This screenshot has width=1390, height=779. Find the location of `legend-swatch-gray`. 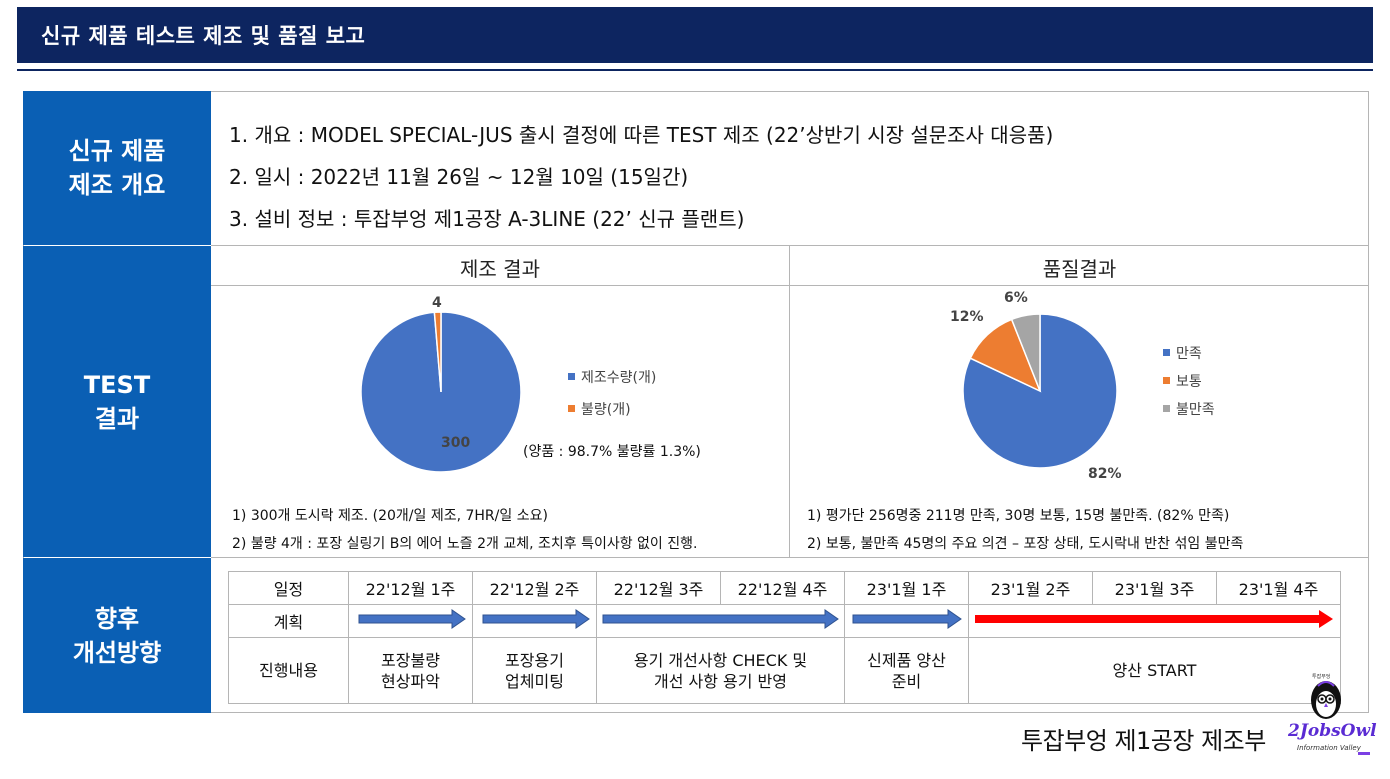

legend-swatch-gray is located at coordinates (1166, 408).